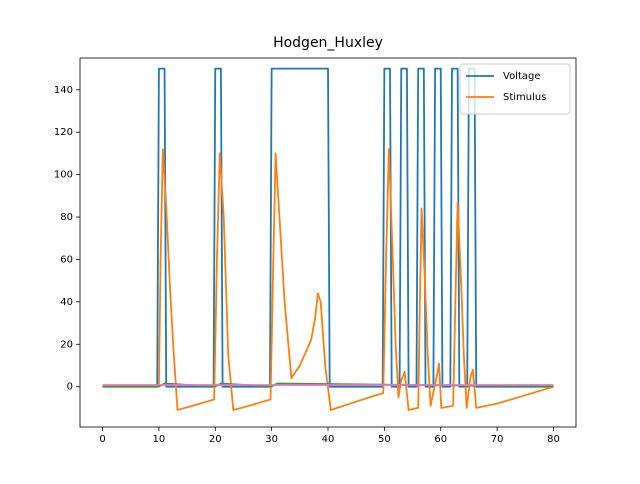  What do you see at coordinates (63, 132) in the screenshot?
I see `y-tick-label: 120` at bounding box center [63, 132].